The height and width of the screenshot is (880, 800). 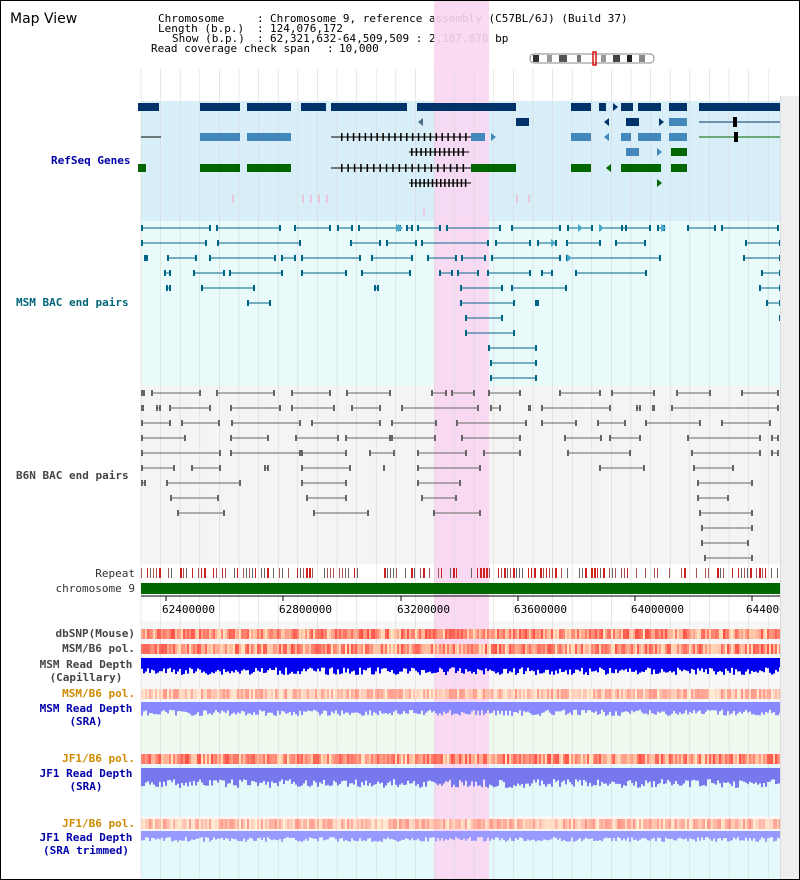 I want to click on vertical-scrollbar, so click(x=789, y=487).